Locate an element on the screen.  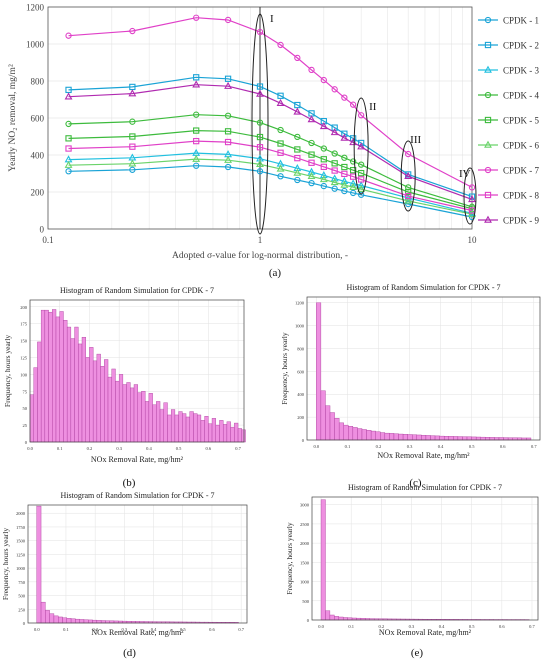
y-tick-label: 1250 is located at coordinates (21, 554).